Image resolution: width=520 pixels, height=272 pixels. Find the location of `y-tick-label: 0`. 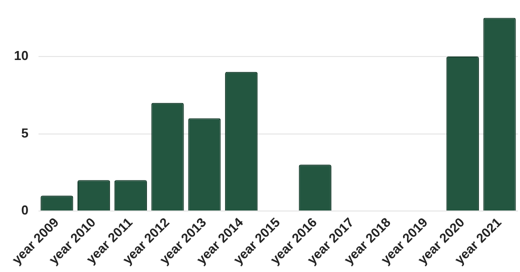

y-tick-label: 0 is located at coordinates (24, 210).